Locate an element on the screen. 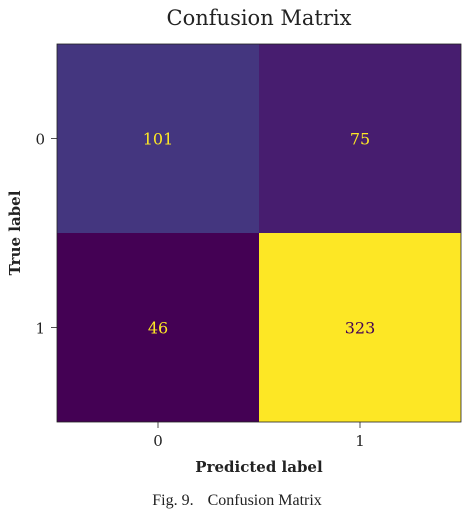 This screenshot has height=518, width=474. x-tick-label-1: 1 is located at coordinates (360, 441).